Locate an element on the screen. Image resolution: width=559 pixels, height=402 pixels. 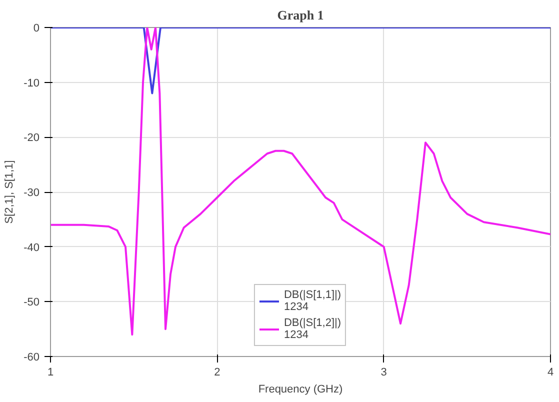
legend-label: DB(|S[1,1]|) 1234 is located at coordinates (313, 301).